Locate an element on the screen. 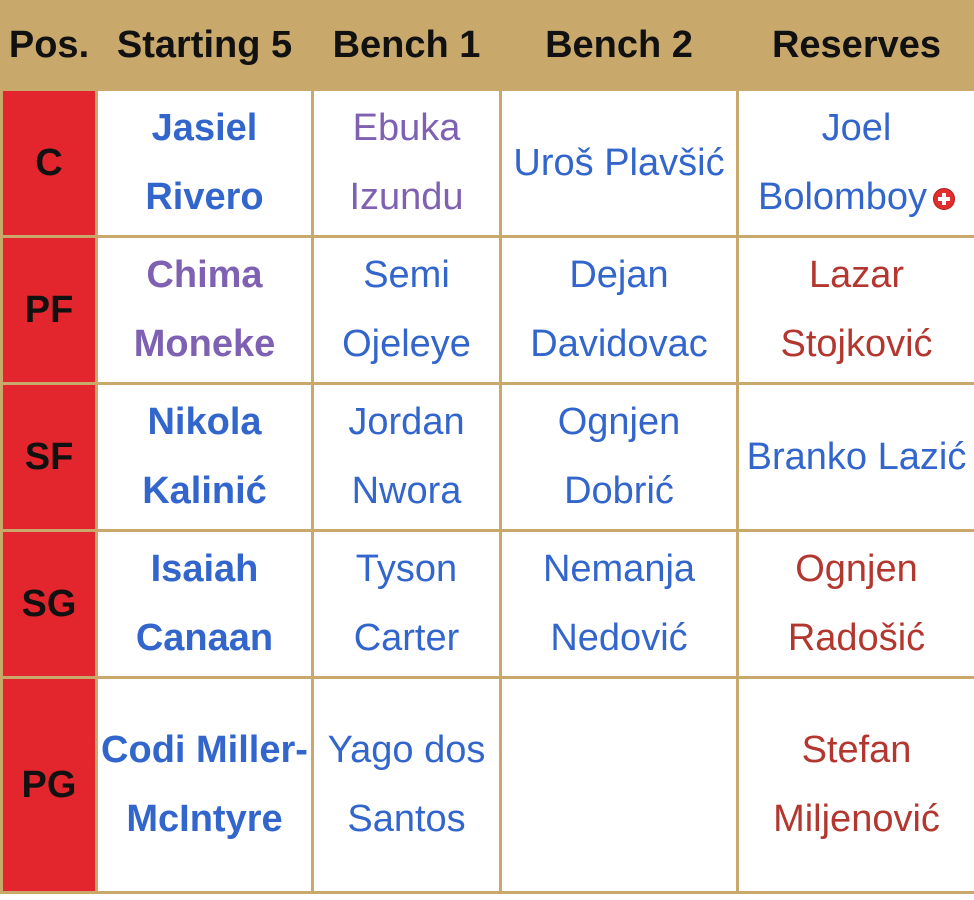 Image resolution: width=974 pixels, height=900 pixels. position-cell: SG is located at coordinates (49, 604).